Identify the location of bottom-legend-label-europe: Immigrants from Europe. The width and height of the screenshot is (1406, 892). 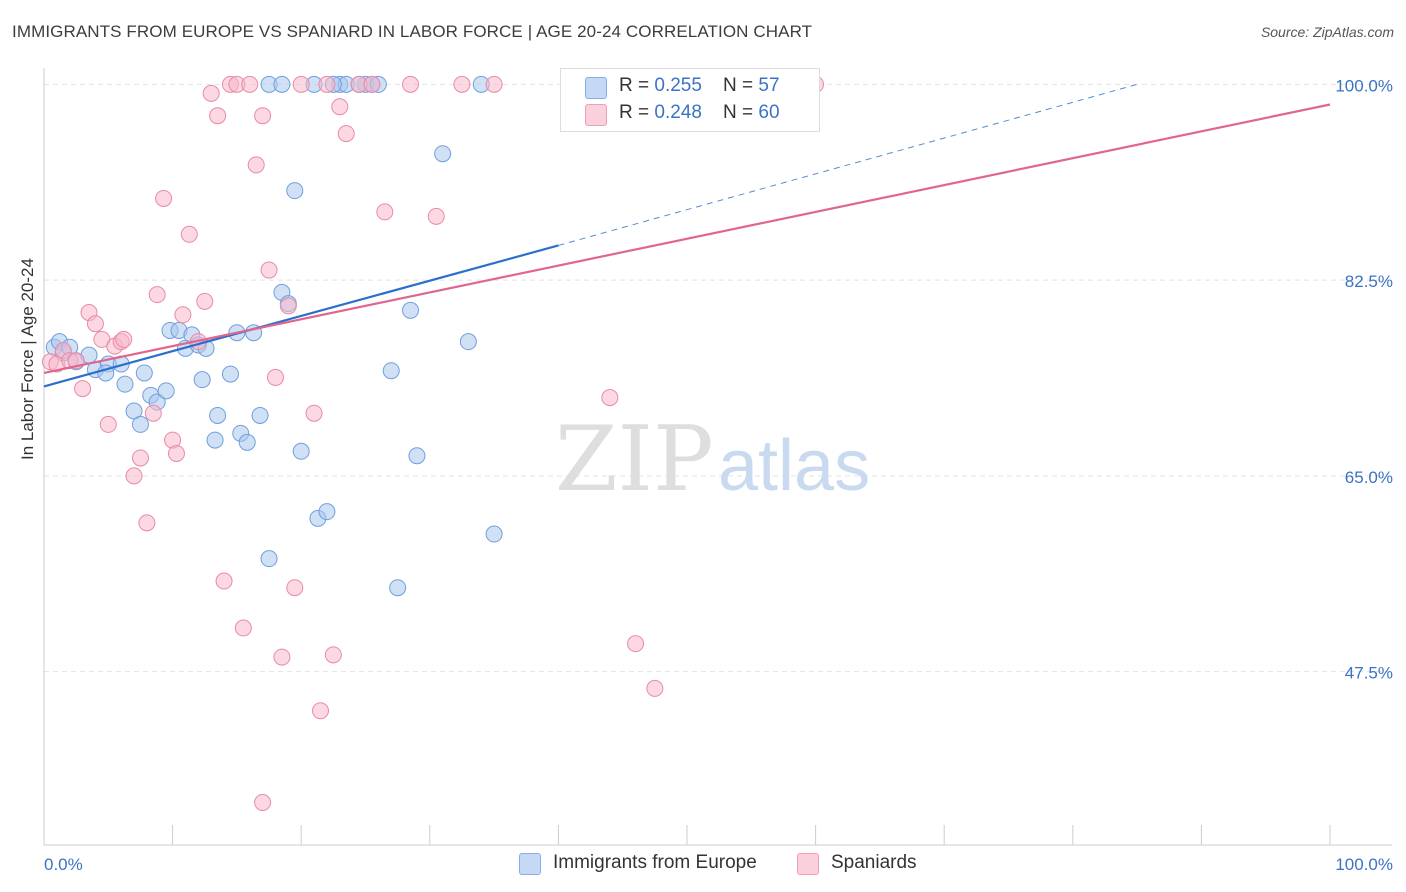
(655, 862).